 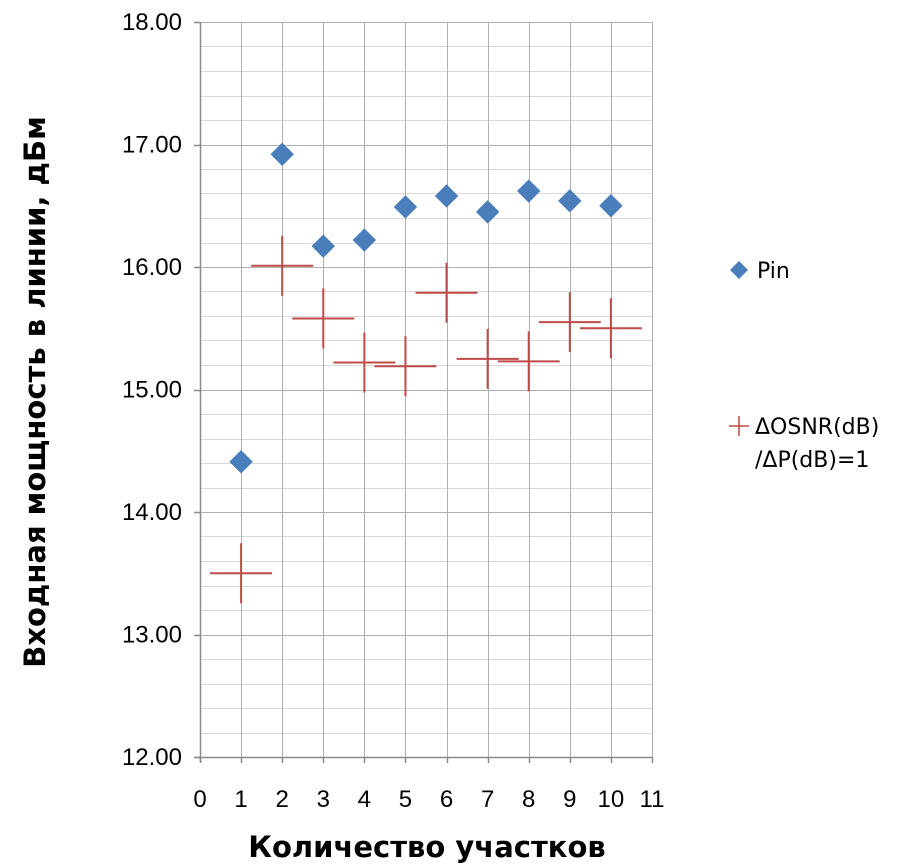 What do you see at coordinates (240, 799) in the screenshot?
I see `x-tick-label: 1` at bounding box center [240, 799].